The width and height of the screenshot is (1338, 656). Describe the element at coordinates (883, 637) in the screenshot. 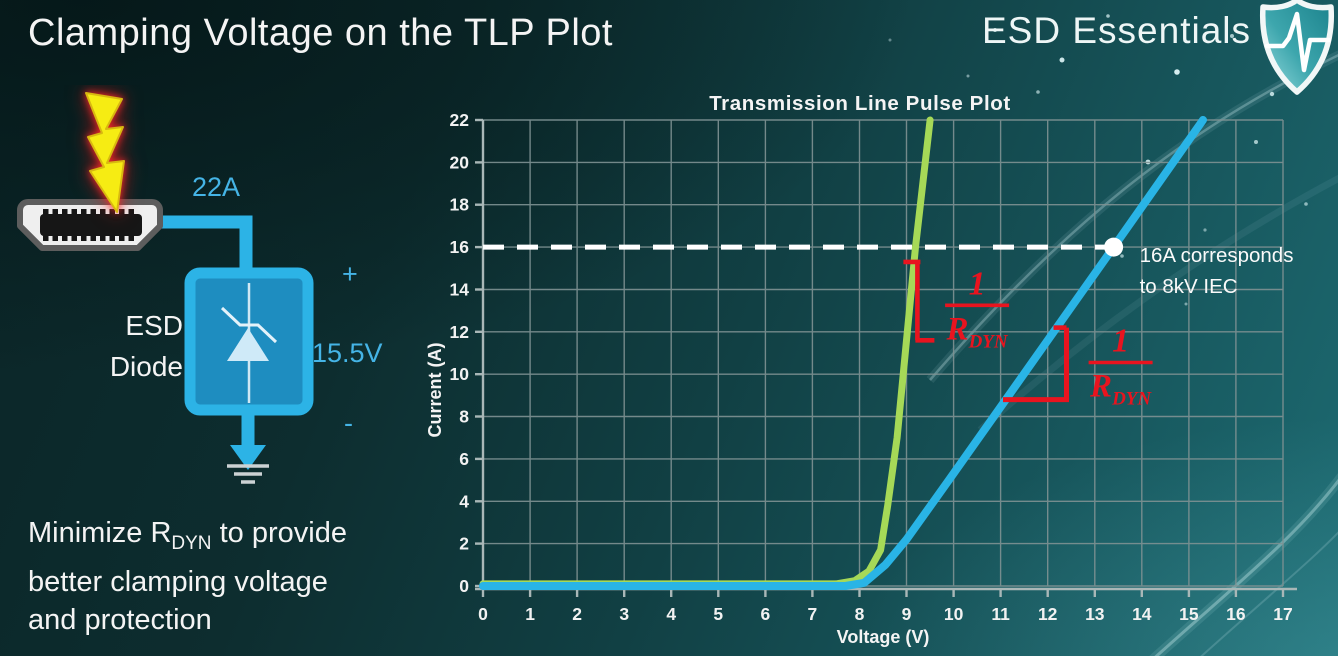

I see `x-axis-label: Voltage (V)` at that location.